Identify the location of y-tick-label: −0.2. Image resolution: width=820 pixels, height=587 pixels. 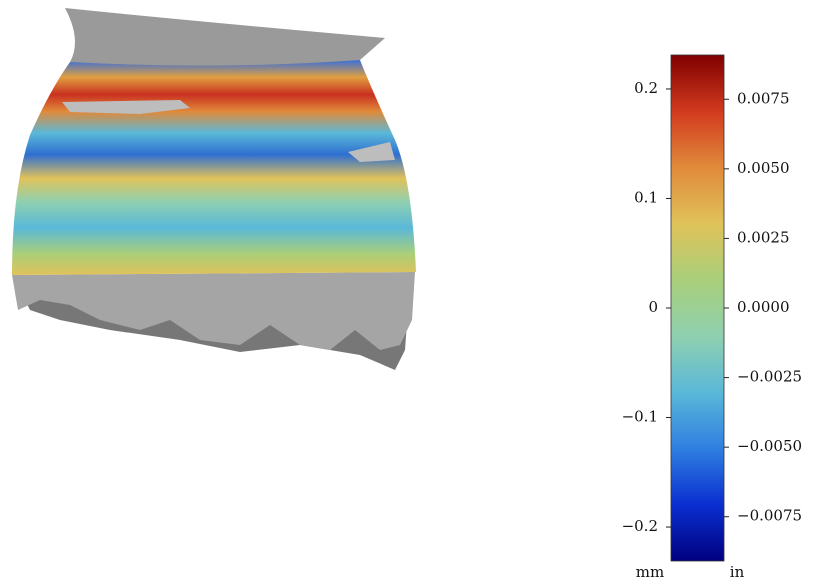
(640, 526).